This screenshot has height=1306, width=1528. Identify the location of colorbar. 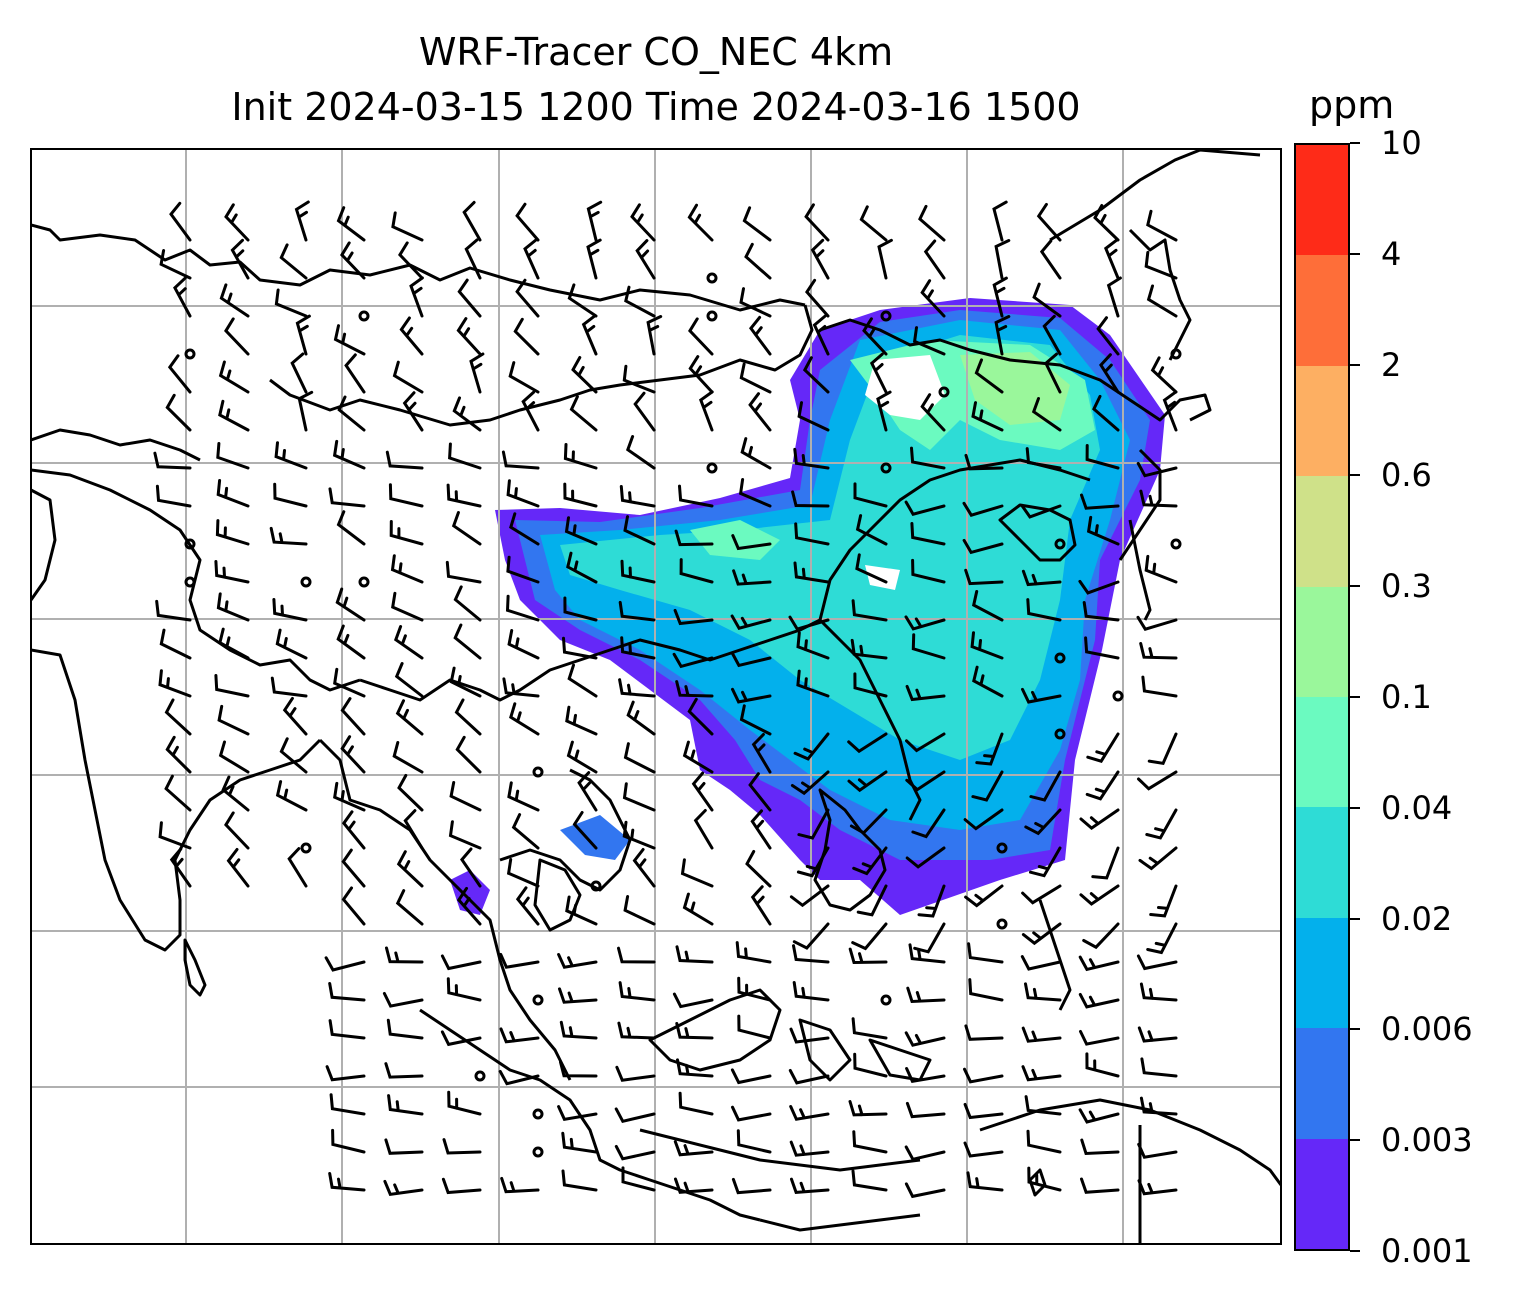
(1322, 697).